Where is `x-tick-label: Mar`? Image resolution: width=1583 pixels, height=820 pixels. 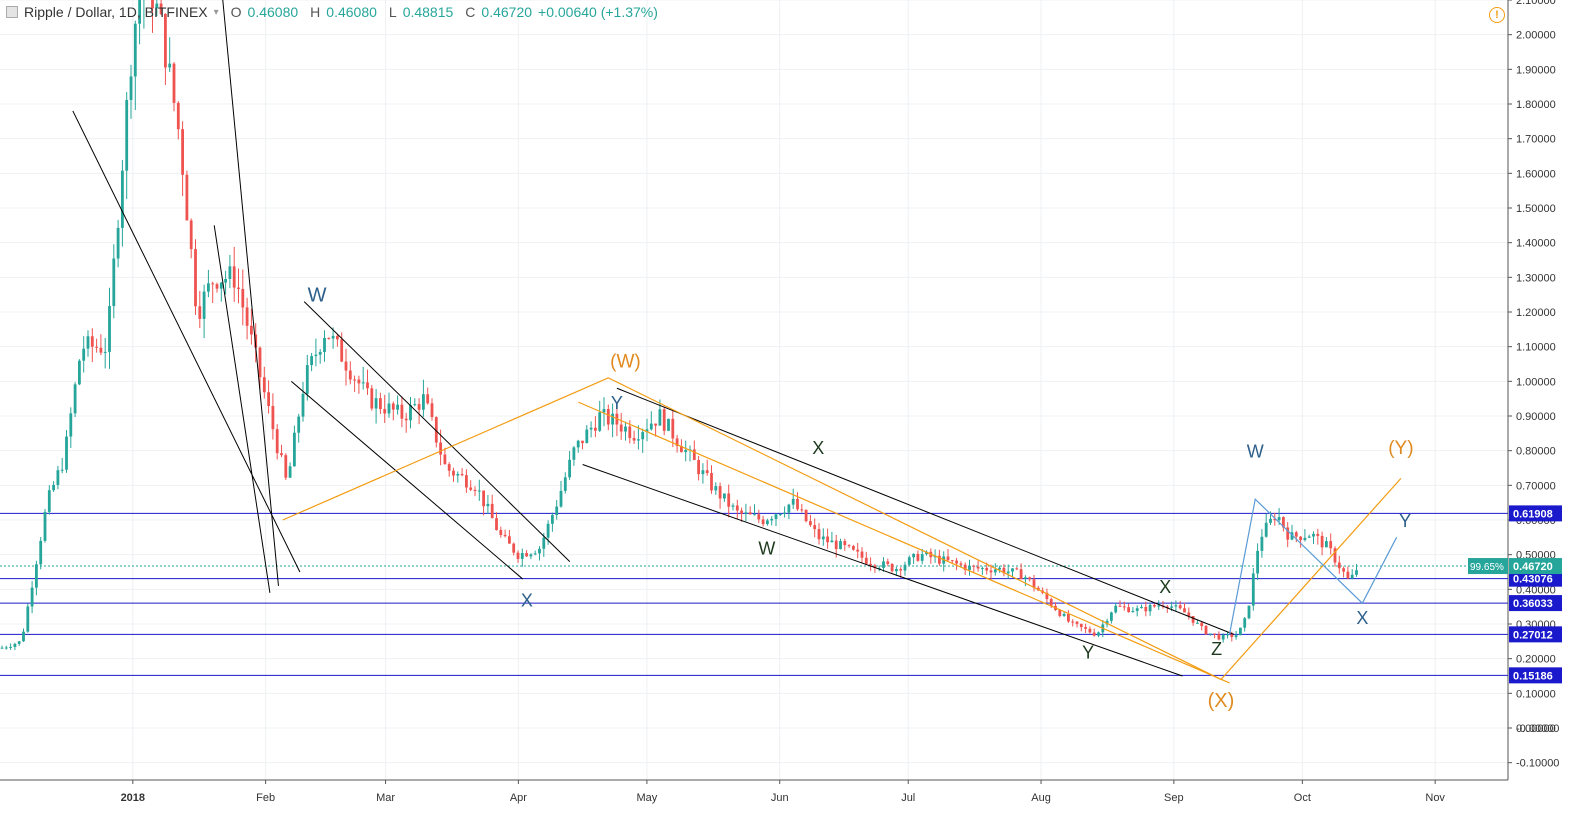 x-tick-label: Mar is located at coordinates (385, 798).